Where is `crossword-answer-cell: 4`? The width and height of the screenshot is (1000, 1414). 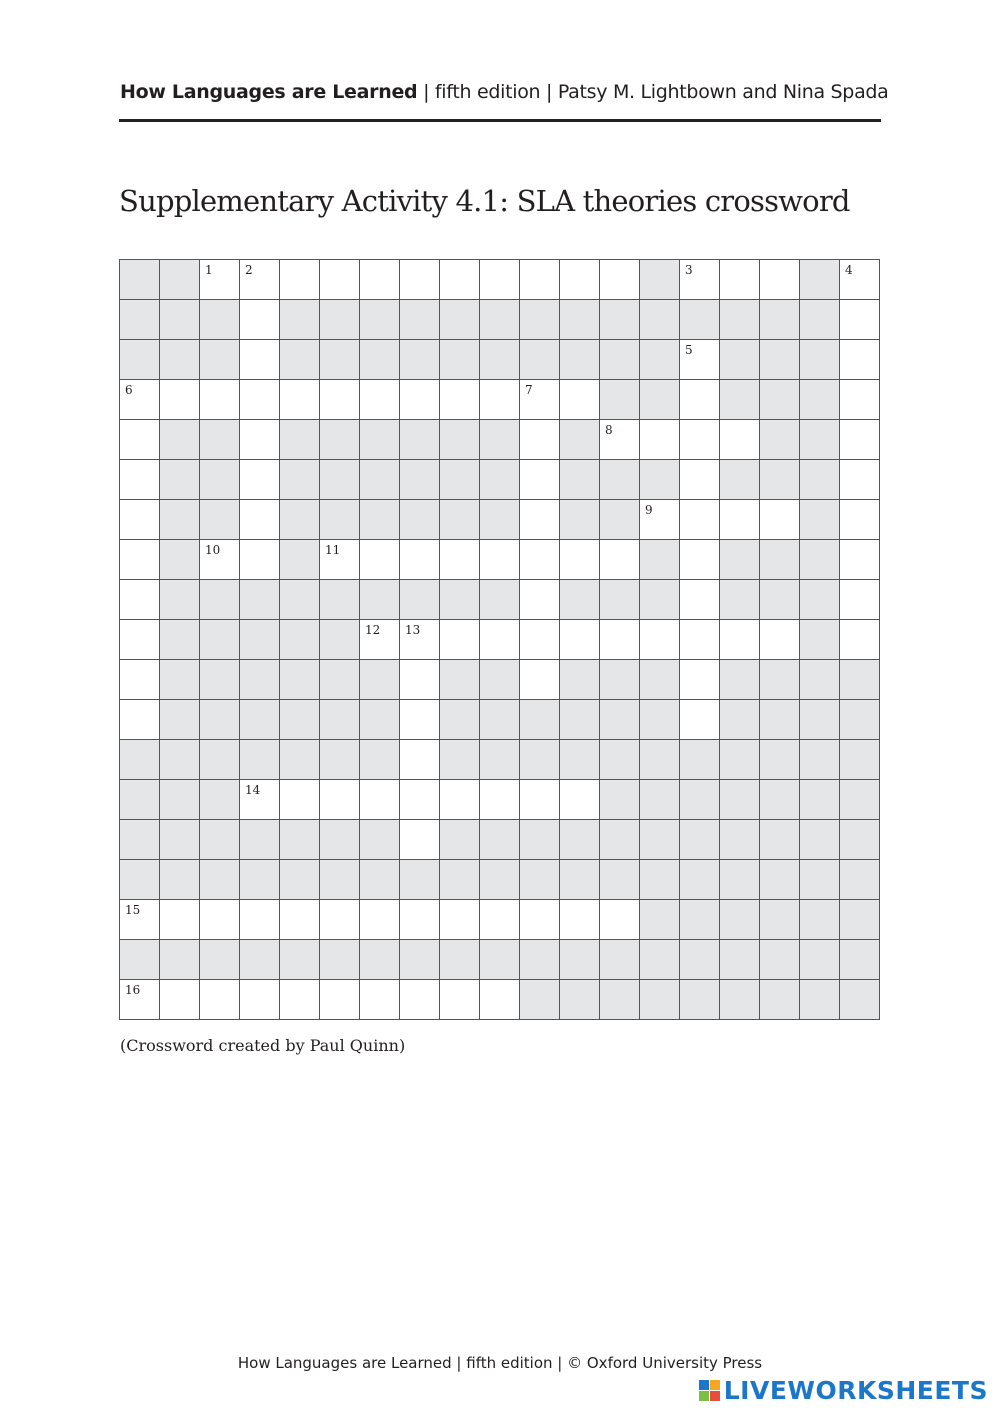 crossword-answer-cell: 4 is located at coordinates (860, 280).